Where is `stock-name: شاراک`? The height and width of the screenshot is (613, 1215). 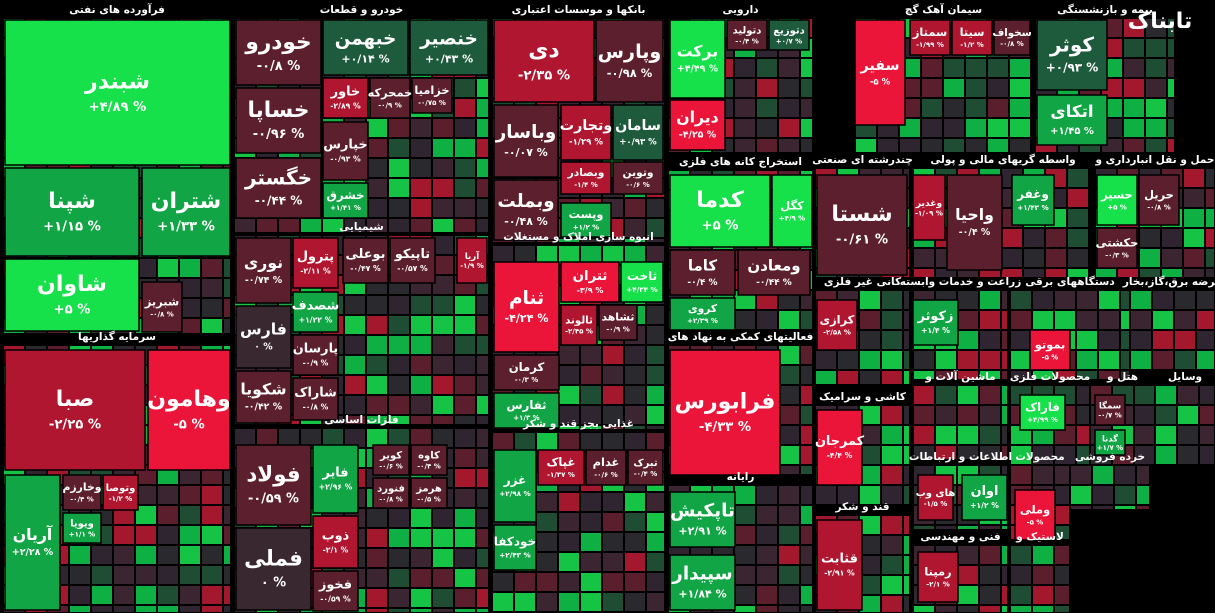
stock-name: شاراک is located at coordinates (315, 393).